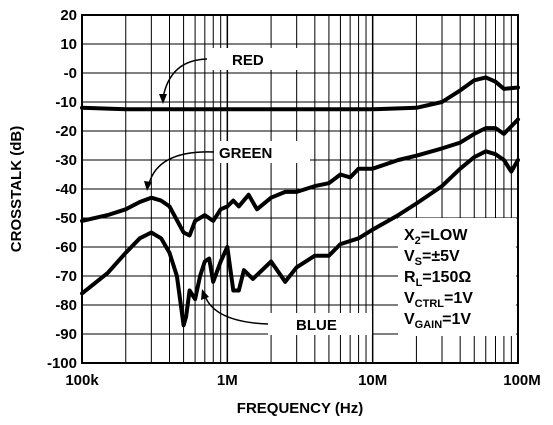 Image resolution: width=553 pixels, height=425 pixels. I want to click on y-tick-label: -100, so click(62, 363).